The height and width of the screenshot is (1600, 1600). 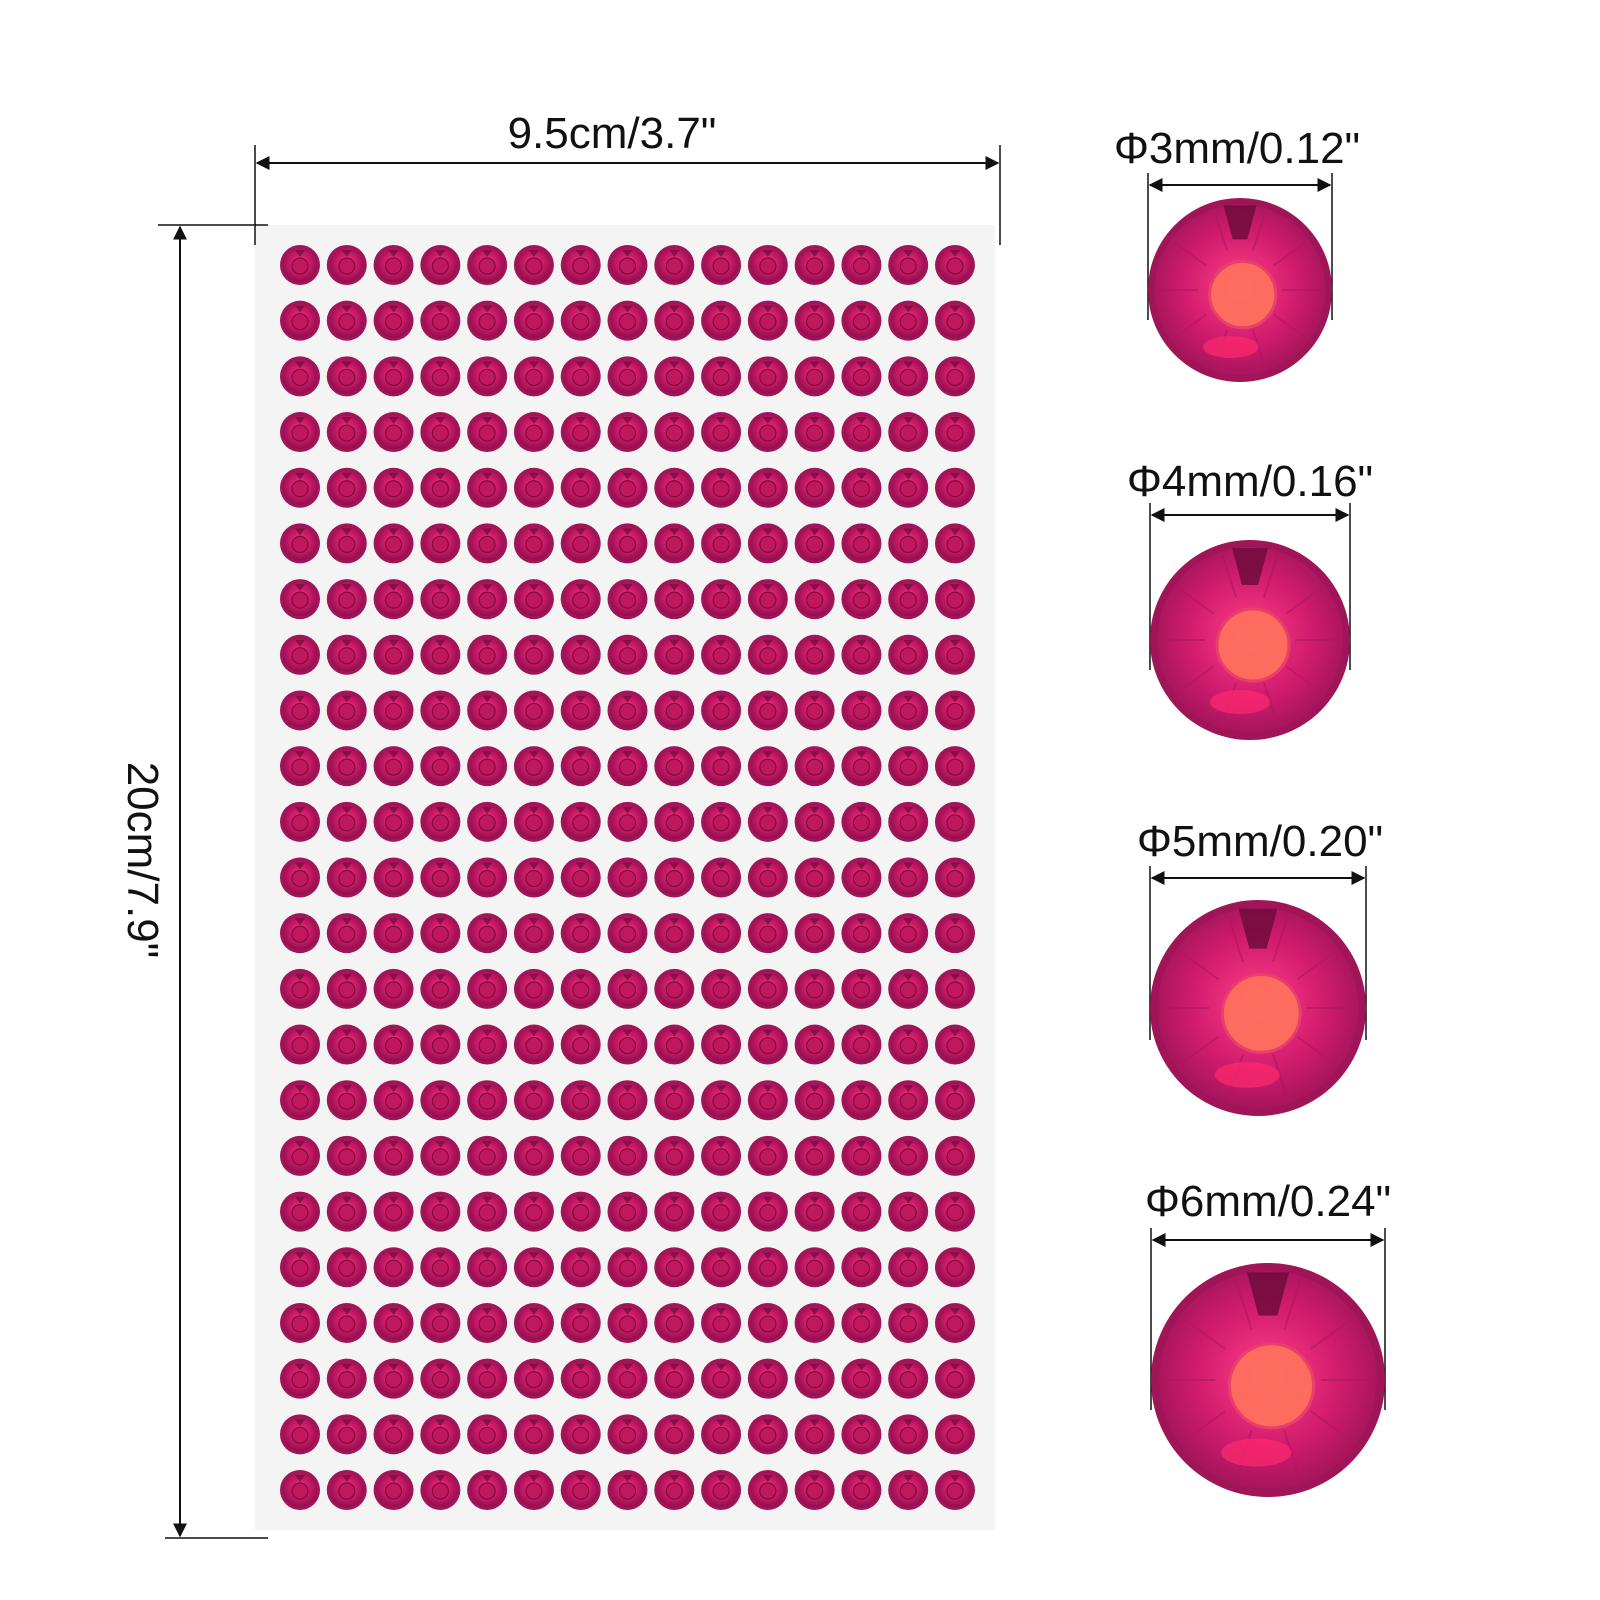 I want to click on width-dimension, so click(x=627, y=195).